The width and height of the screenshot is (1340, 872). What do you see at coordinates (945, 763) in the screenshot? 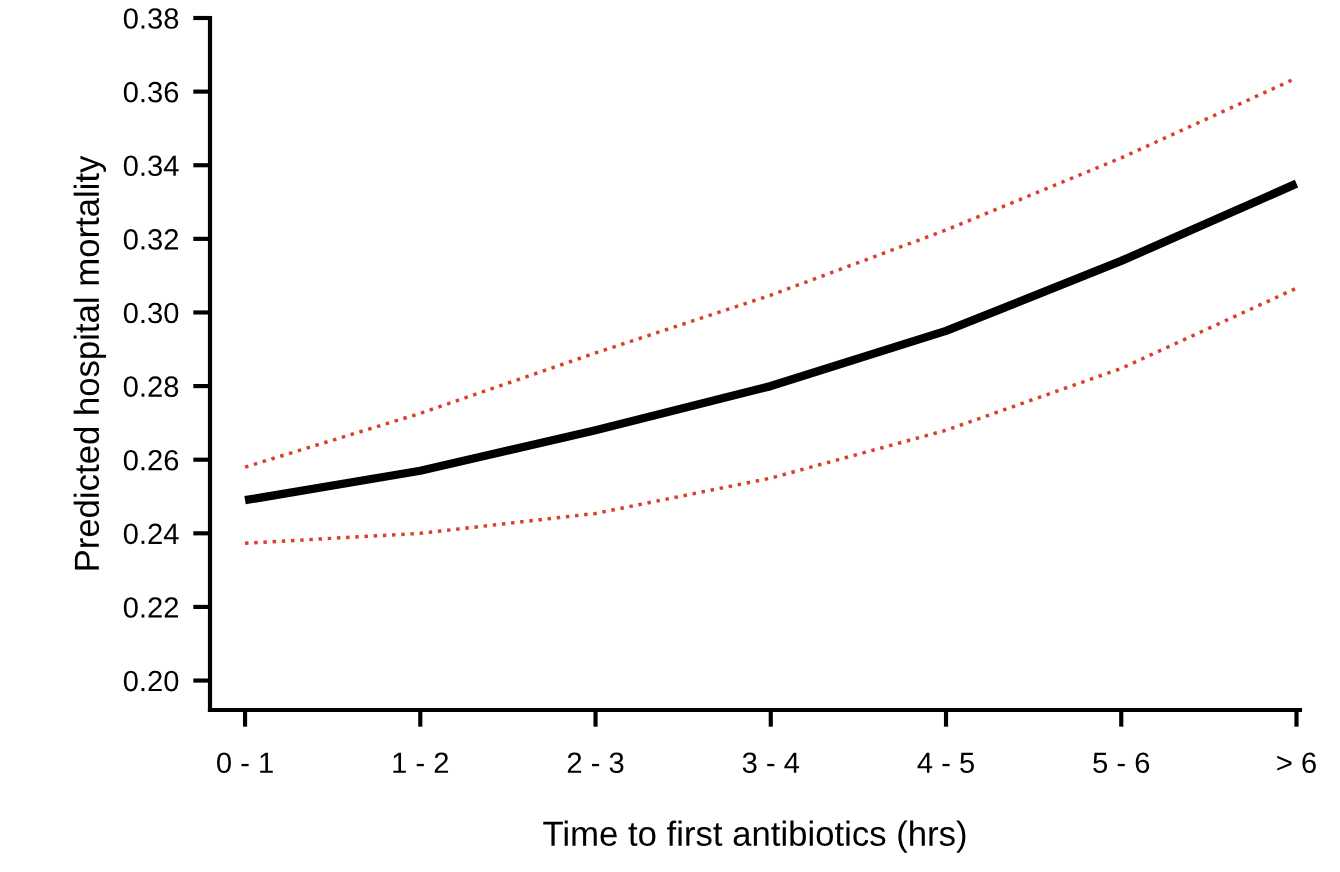
I see `x-tick-label: 4 - 5` at bounding box center [945, 763].